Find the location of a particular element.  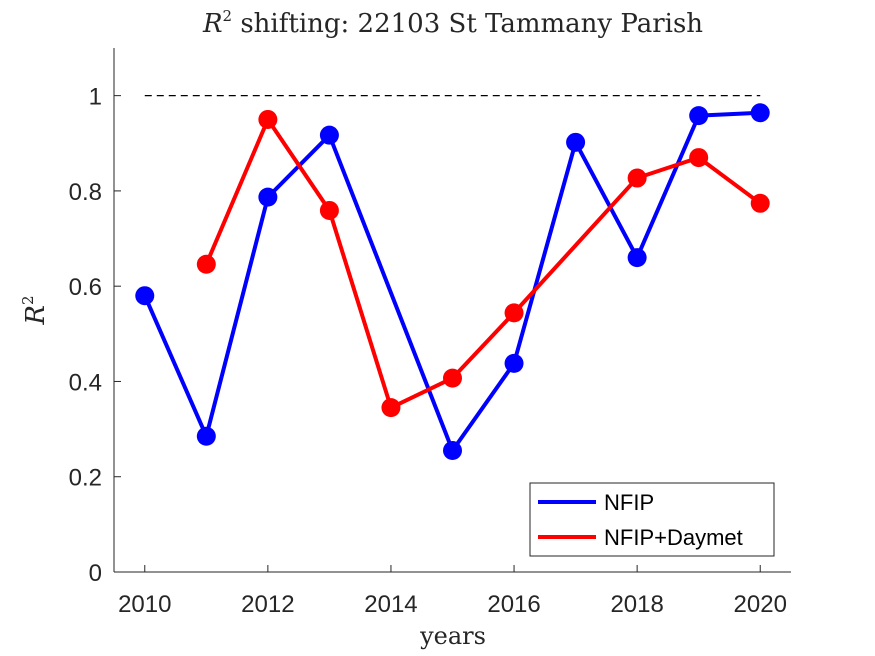

legend-label-nfip: NFIP is located at coordinates (629, 502).